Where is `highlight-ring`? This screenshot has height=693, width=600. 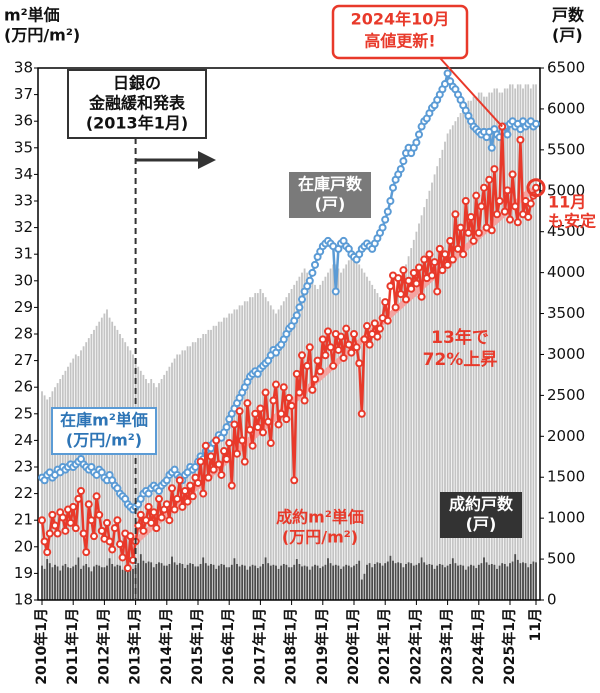
highlight-ring is located at coordinates (536, 188).